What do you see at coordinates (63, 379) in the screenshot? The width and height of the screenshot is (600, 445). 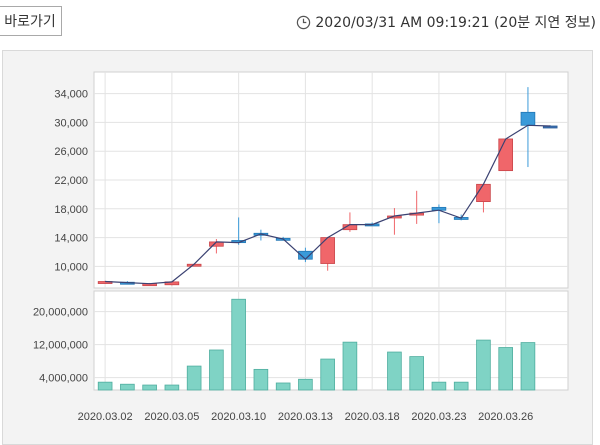 I see `volume-tick-label: 4,000,000` at bounding box center [63, 379].